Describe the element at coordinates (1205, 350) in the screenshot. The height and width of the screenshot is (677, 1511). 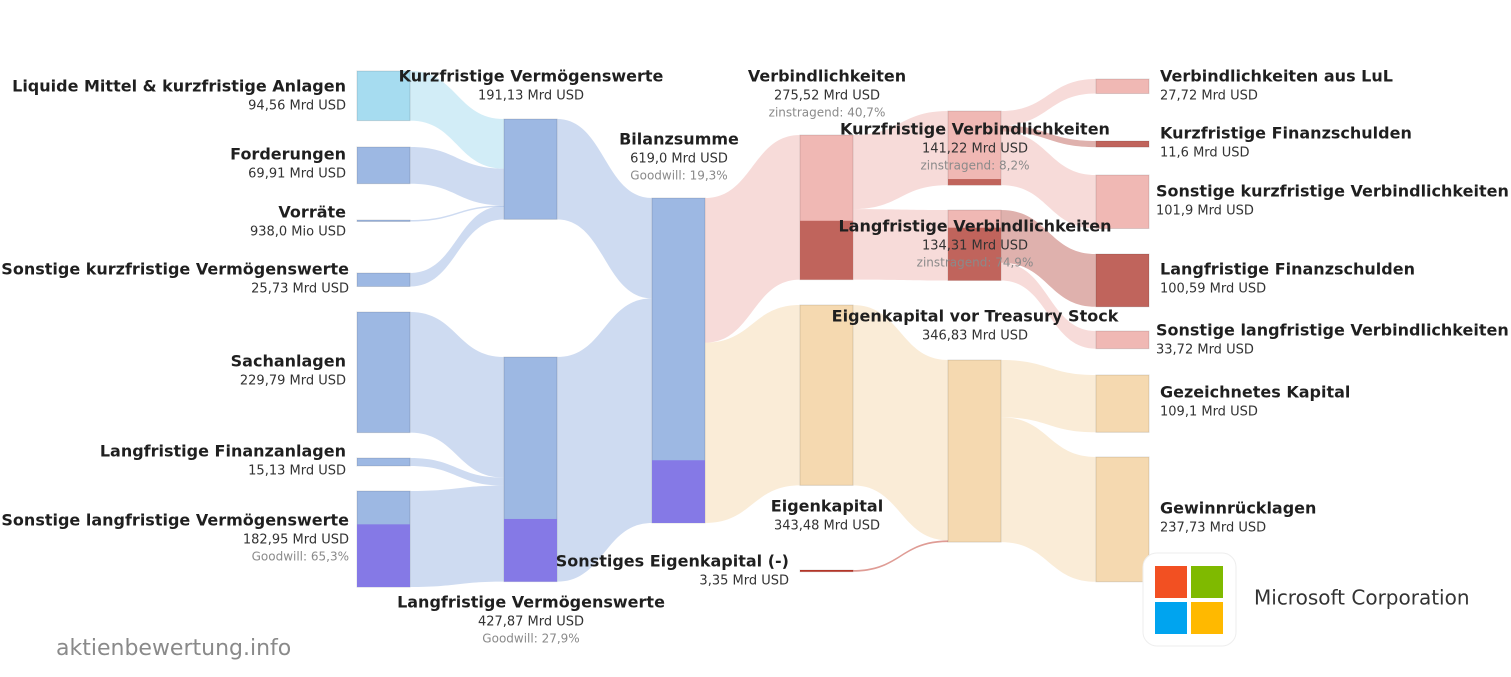
I see `node-amount: 33,72 Mrd USD` at that location.